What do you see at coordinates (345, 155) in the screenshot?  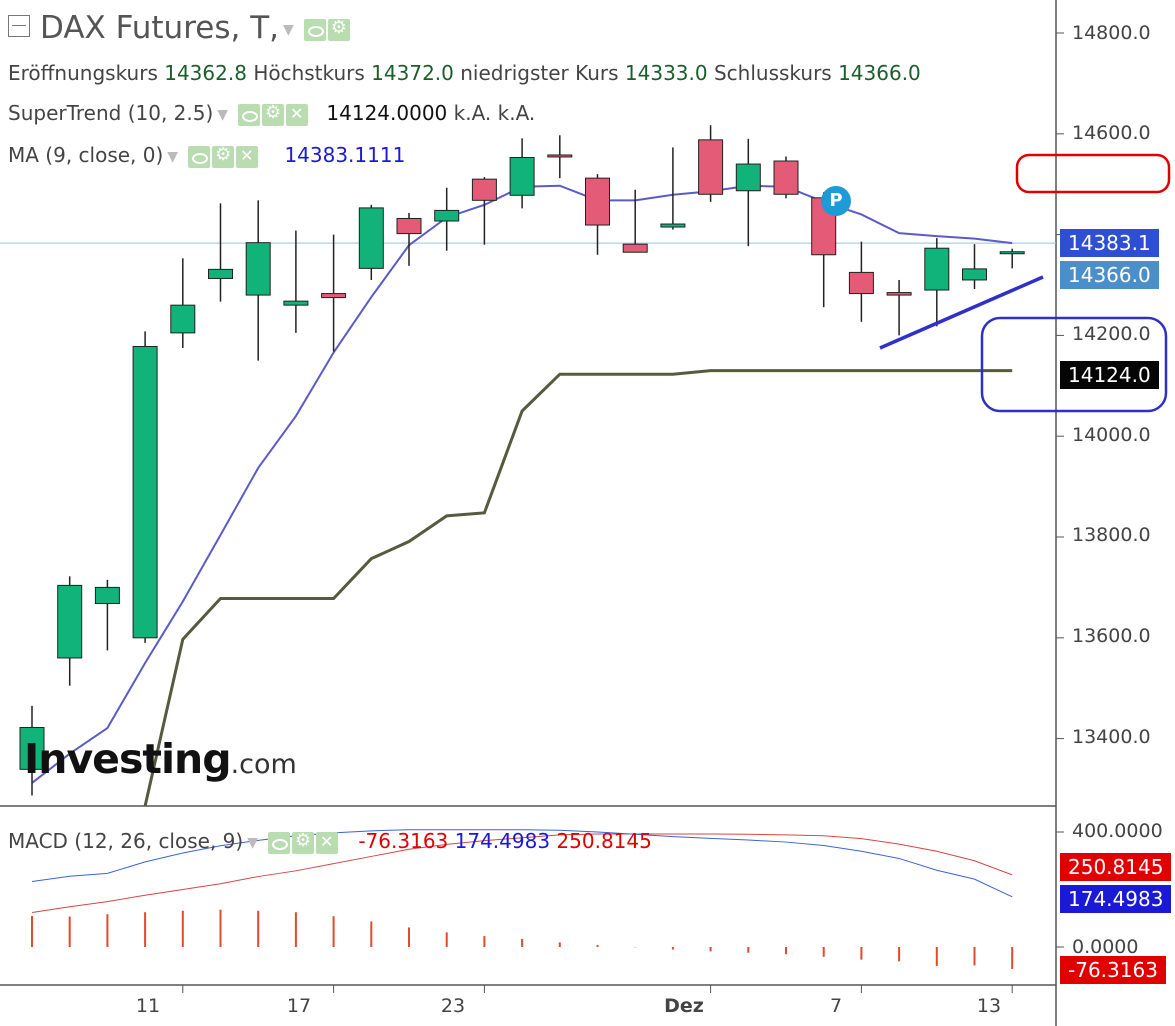 I see `ma-value: 14383.1111` at bounding box center [345, 155].